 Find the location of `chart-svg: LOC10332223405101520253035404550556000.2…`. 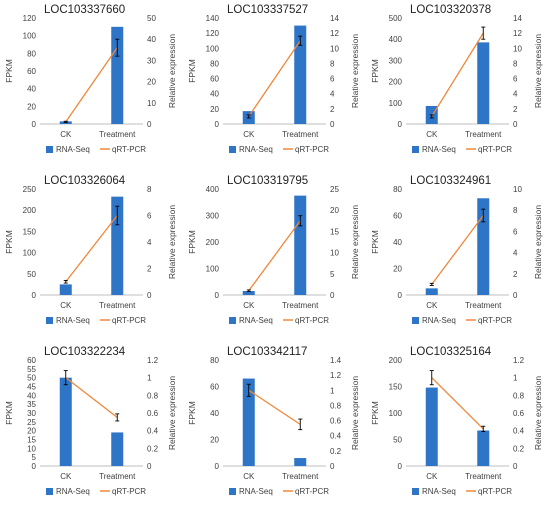

chart-svg: LOC10332223405101520253035404550556000.2… is located at coordinates (90, 421).